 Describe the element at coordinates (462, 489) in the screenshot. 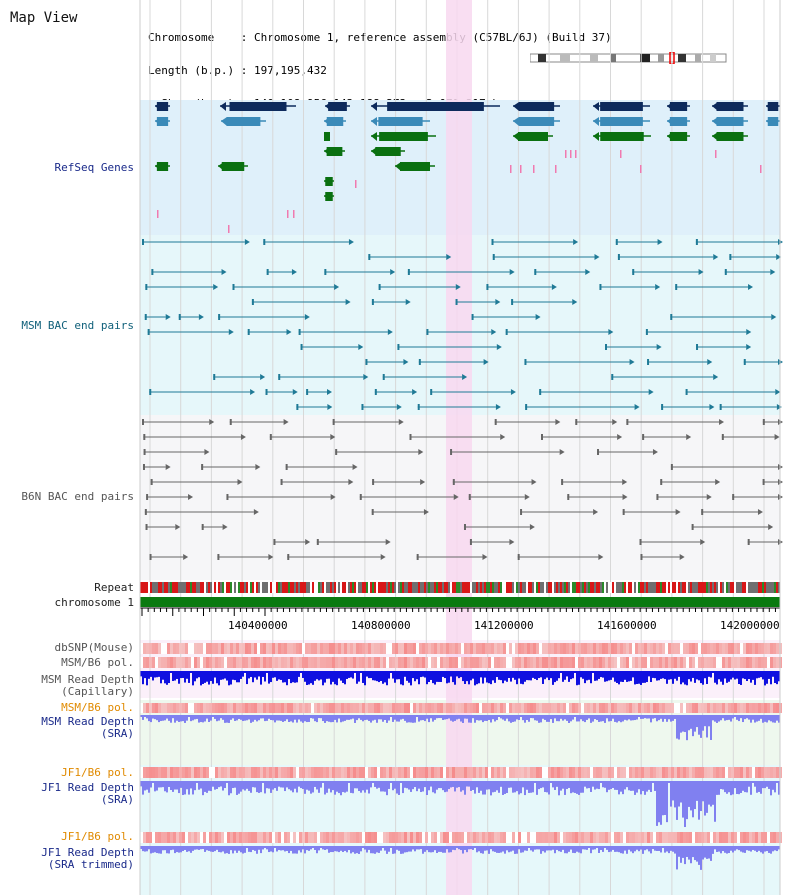

I see `b6n-bac-pairs` at that location.